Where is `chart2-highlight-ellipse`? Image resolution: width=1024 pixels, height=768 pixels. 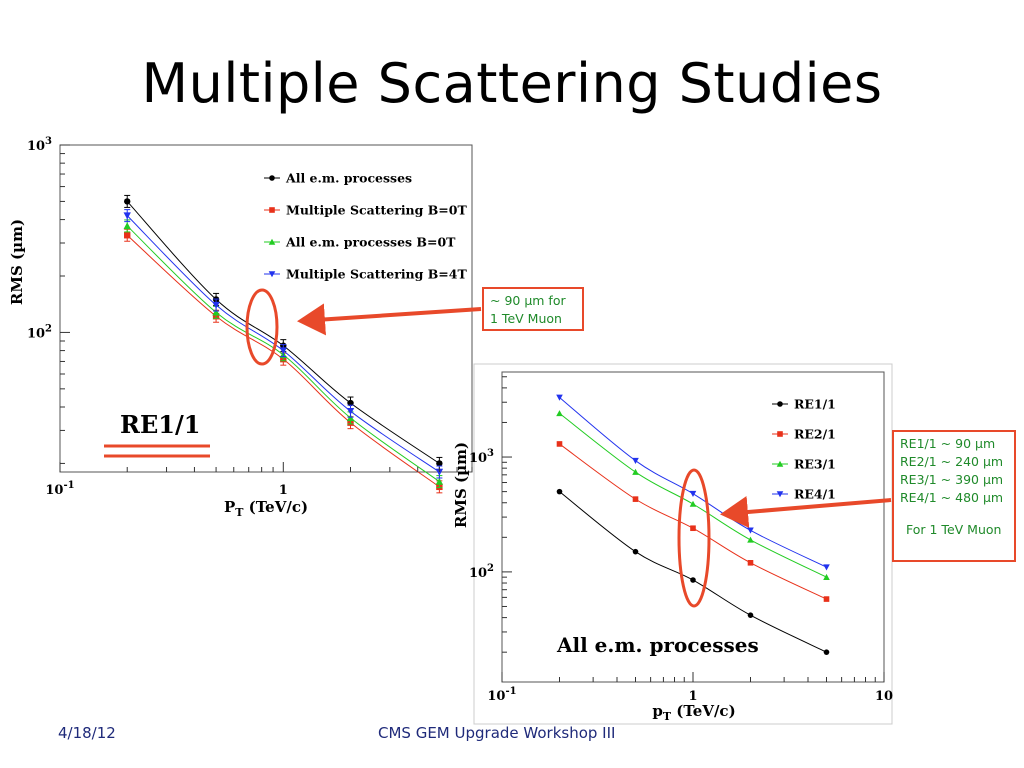
chart2-highlight-ellipse is located at coordinates (694, 538).